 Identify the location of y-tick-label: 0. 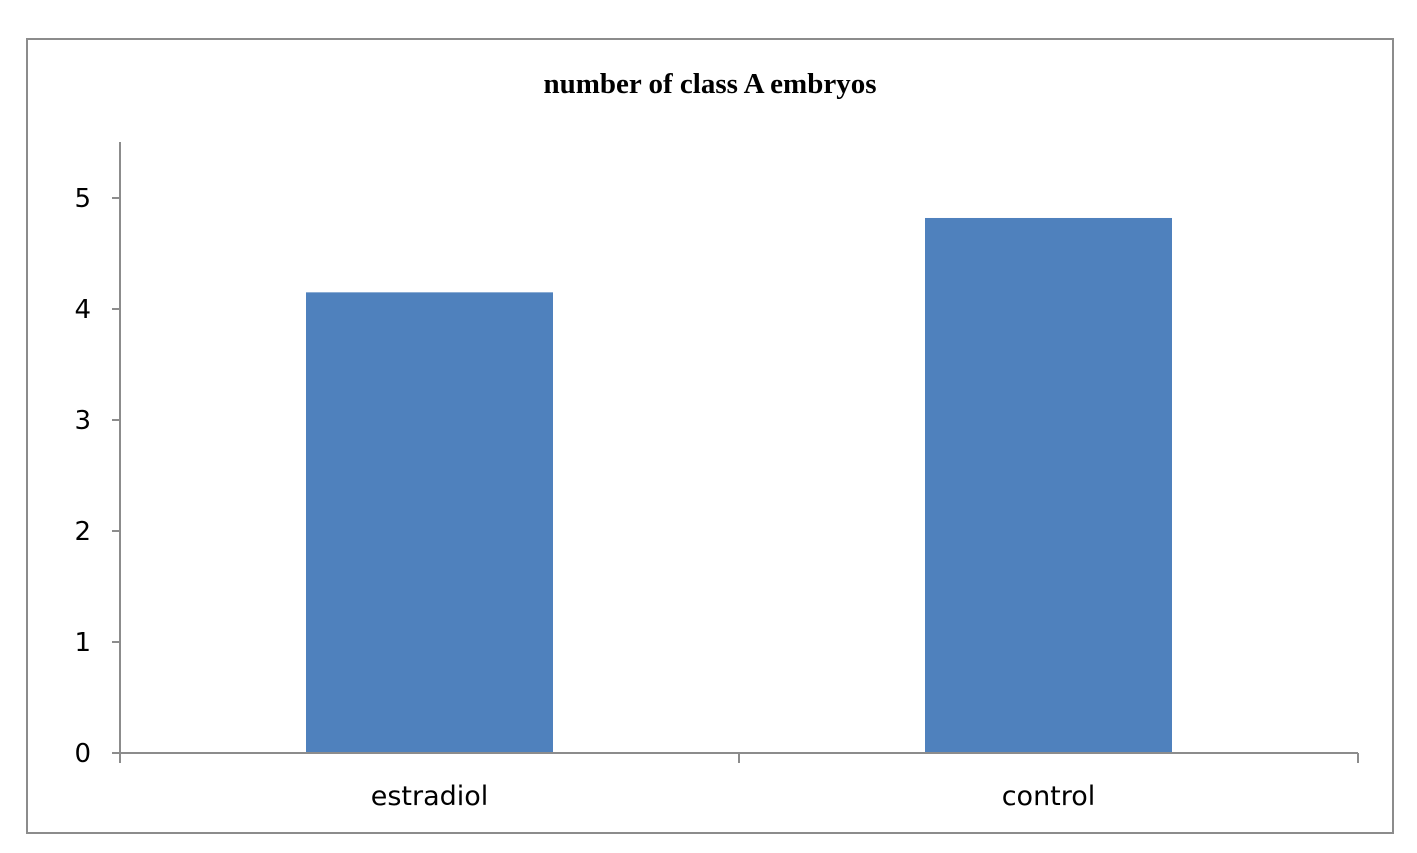
(82, 754).